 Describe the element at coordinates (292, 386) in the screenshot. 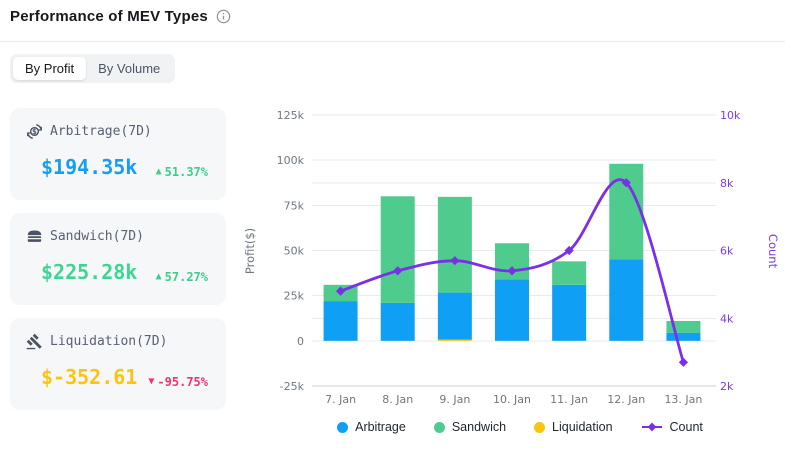

I see `svg-text: -25k` at that location.